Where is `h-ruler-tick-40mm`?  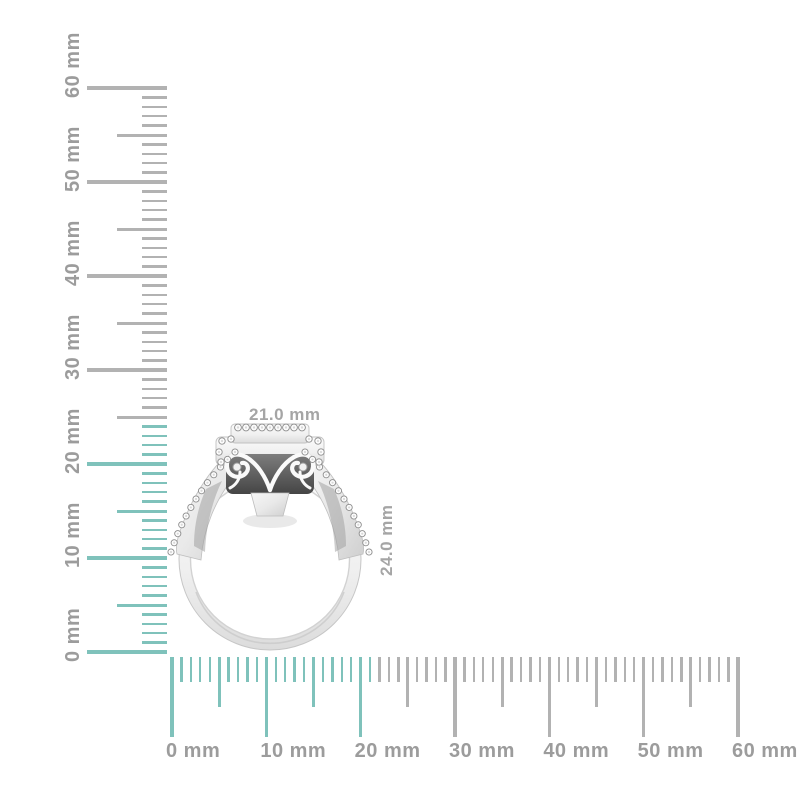
h-ruler-tick-40mm is located at coordinates (549, 697).